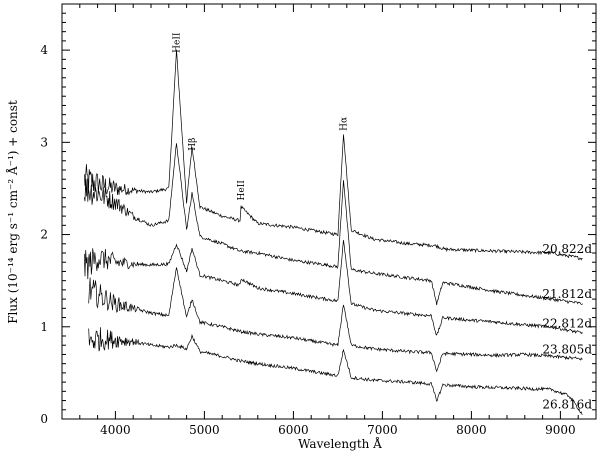 The width and height of the screenshot is (600, 455). I want to click on epoch-label: 21.812d, so click(567, 294).